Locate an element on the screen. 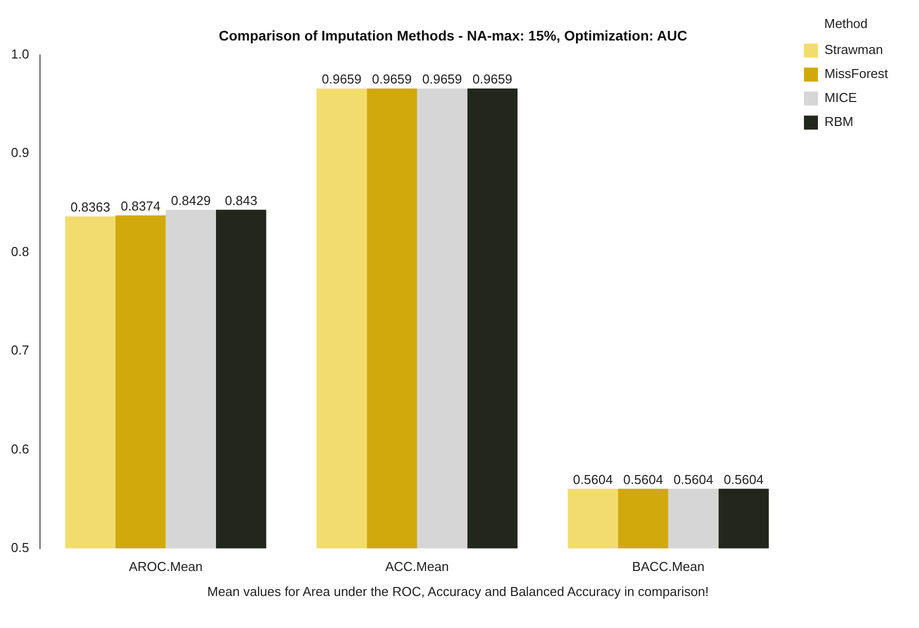  legend-label: MICE is located at coordinates (841, 98).